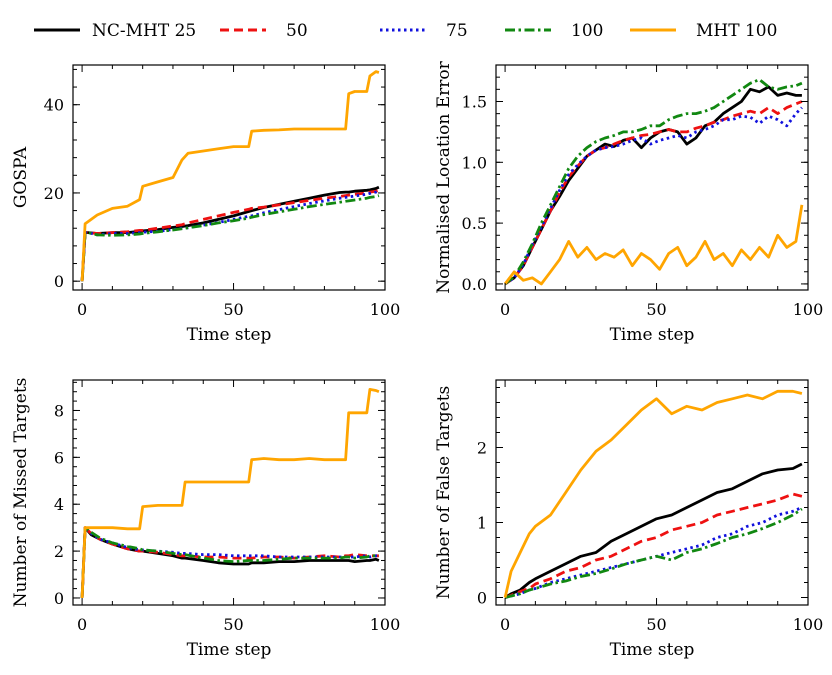  What do you see at coordinates (444, 493) in the screenshot?
I see `y-axis-label: Number of False Targets` at bounding box center [444, 493].